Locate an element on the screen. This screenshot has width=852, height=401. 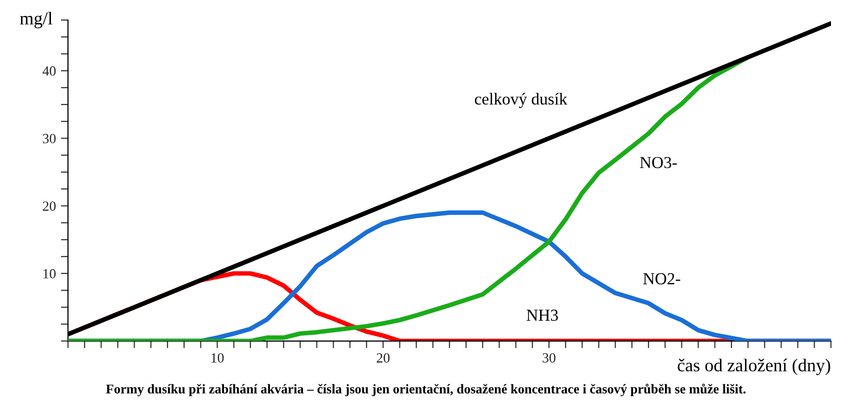
y-tick-label: 10 is located at coordinates (50, 273).